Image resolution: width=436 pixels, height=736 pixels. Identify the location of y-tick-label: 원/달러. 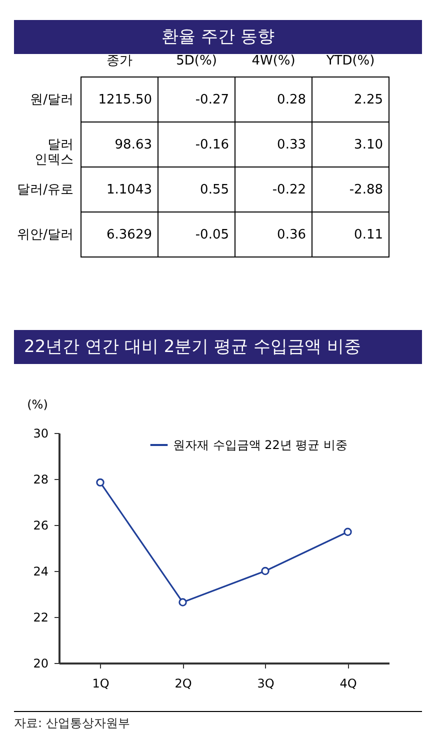
(52, 100).